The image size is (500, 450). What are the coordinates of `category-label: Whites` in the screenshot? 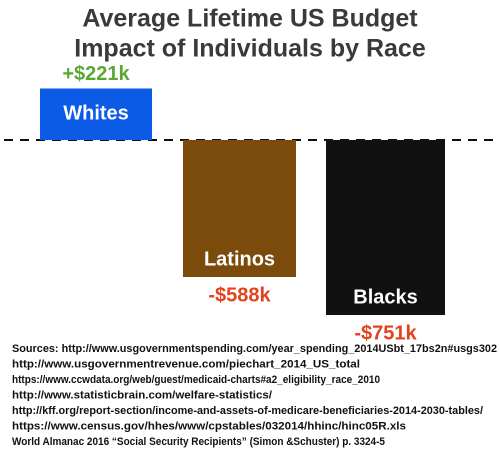 It's located at (96, 114).